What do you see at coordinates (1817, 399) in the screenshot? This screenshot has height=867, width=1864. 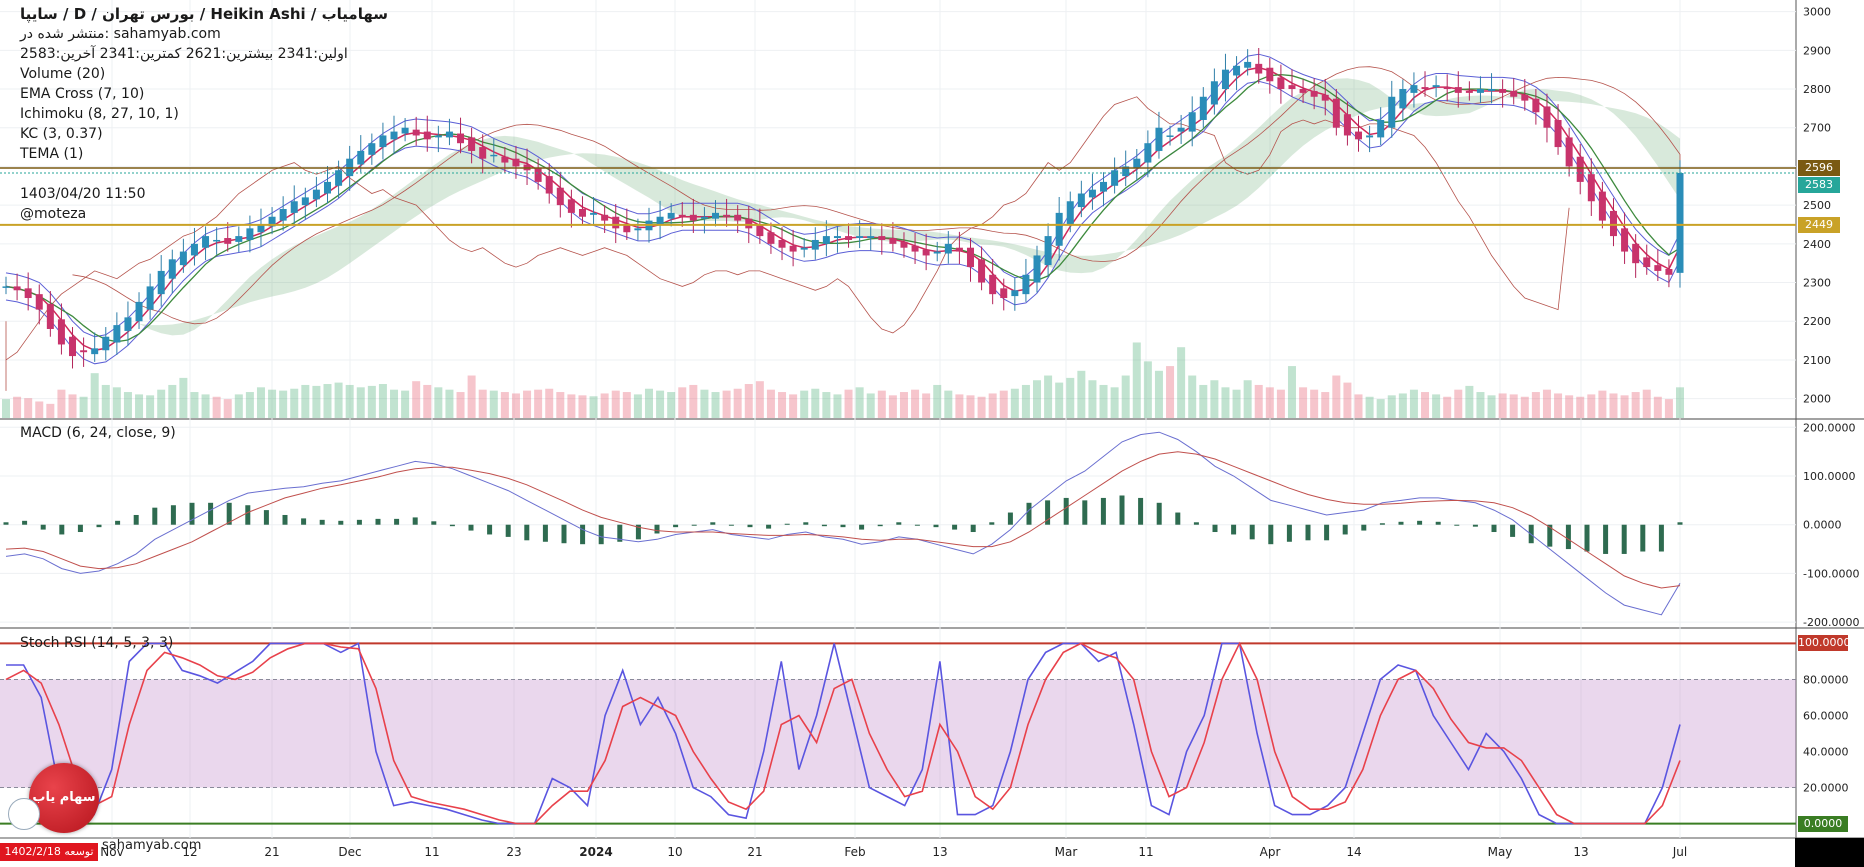 I see `price-tick-label: 2000` at bounding box center [1817, 399].